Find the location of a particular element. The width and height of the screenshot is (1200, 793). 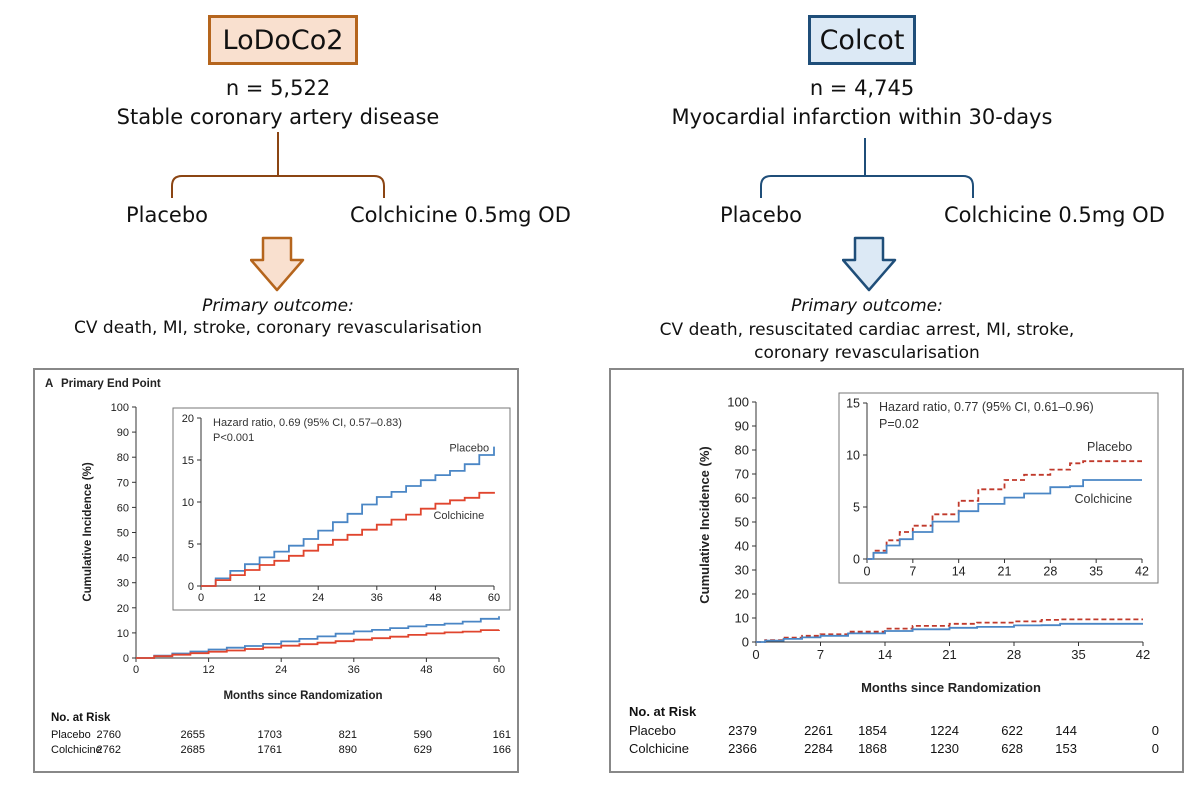

risk-value: 2762 is located at coordinates (108, 750).